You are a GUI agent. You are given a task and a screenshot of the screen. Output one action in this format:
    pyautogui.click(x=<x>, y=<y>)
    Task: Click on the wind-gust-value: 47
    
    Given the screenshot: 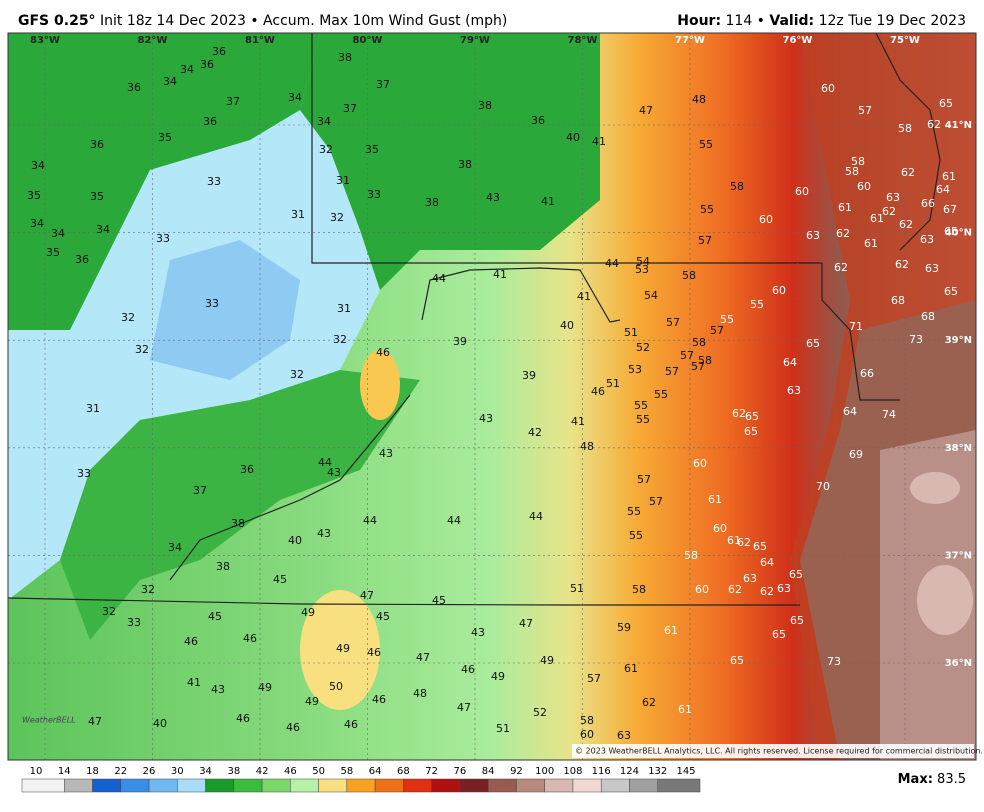 What is the action you would take?
    pyautogui.click(x=423, y=657)
    